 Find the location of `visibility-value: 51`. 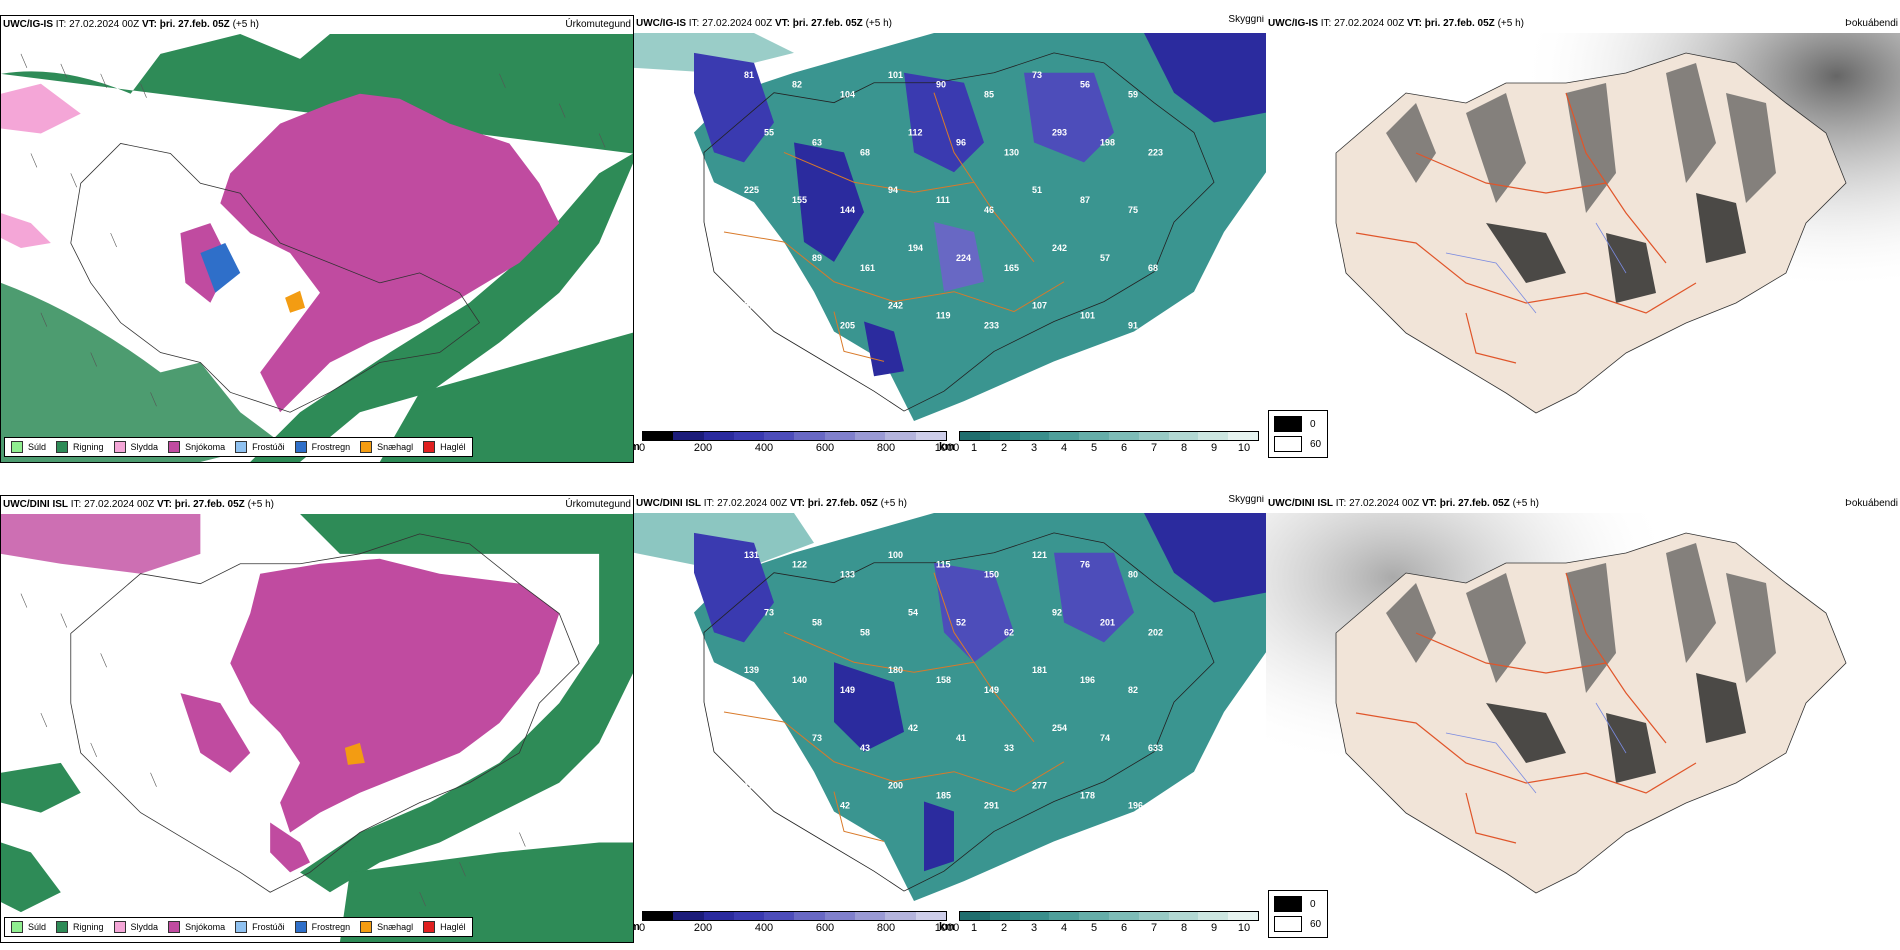

visibility-value: 51 is located at coordinates (1037, 190).